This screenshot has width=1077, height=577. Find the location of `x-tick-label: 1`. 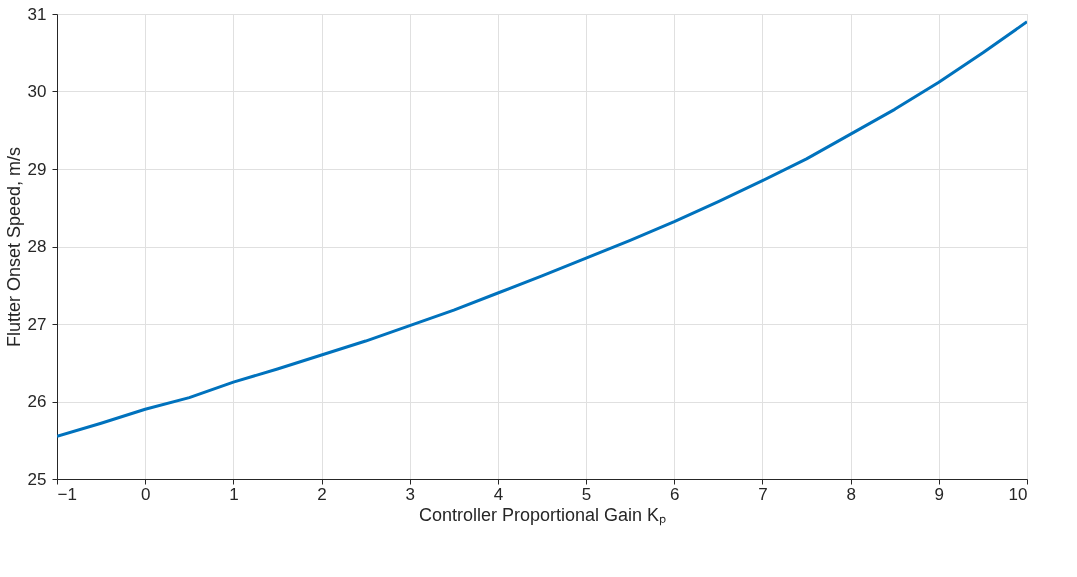

x-tick-label: 1 is located at coordinates (234, 494).